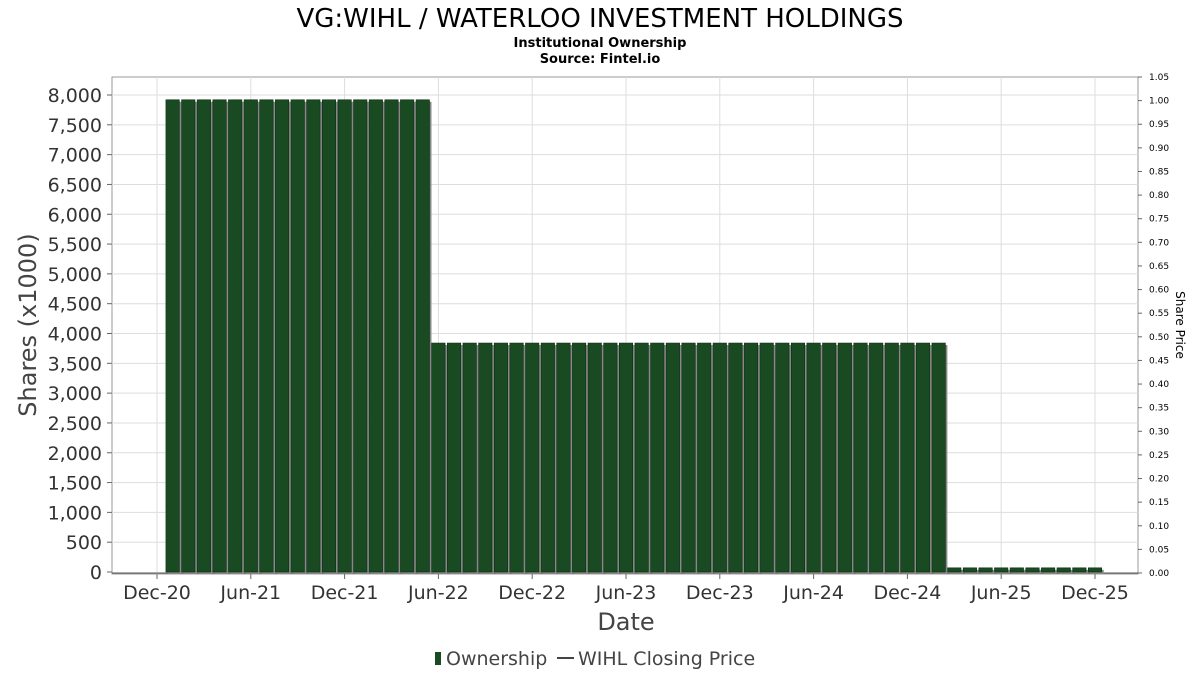 The image size is (1200, 675). What do you see at coordinates (600, 43) in the screenshot?
I see `chart-subtitle: Institutional Ownership` at bounding box center [600, 43].